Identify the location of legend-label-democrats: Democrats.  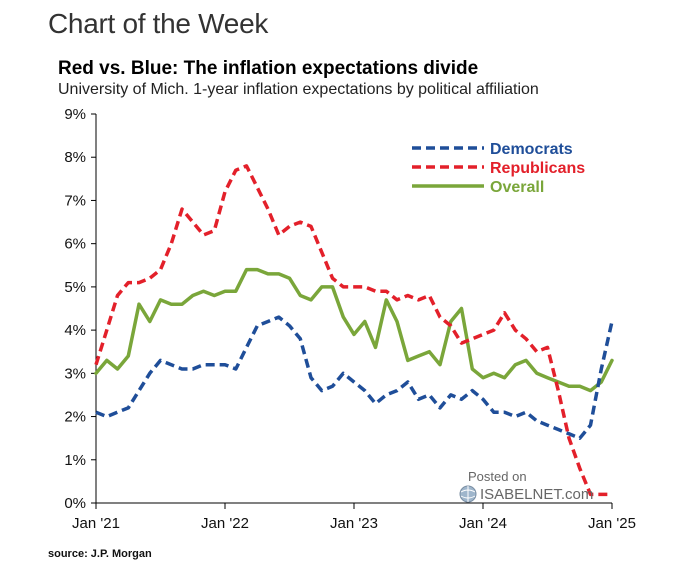
(531, 149).